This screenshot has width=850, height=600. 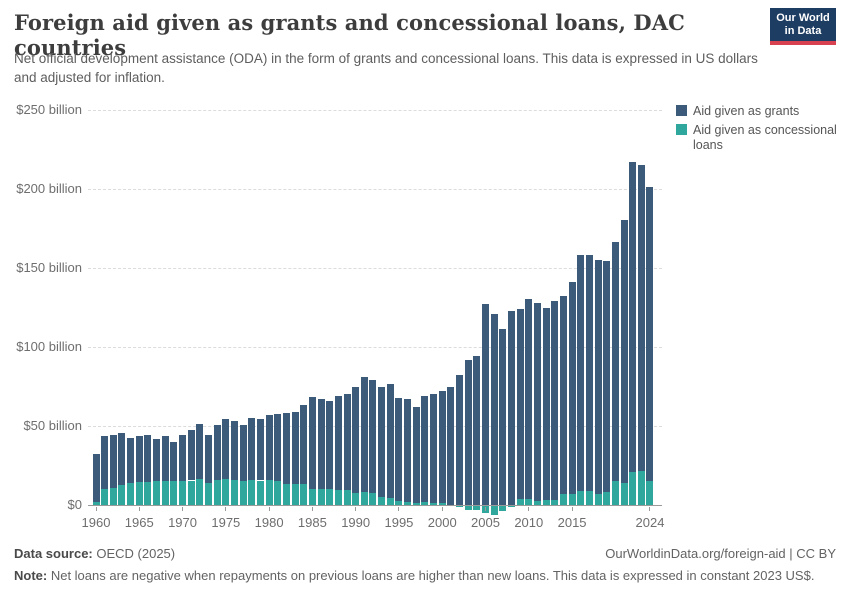 I want to click on bar-1966-grants, so click(x=148, y=459).